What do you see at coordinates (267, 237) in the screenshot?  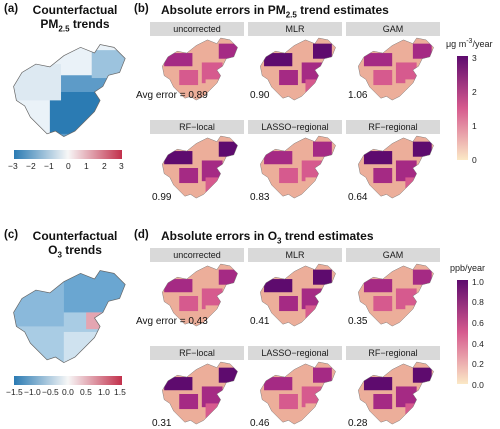 I see `panel-d-title: Absolute errors in O3 trend estimates` at bounding box center [267, 237].